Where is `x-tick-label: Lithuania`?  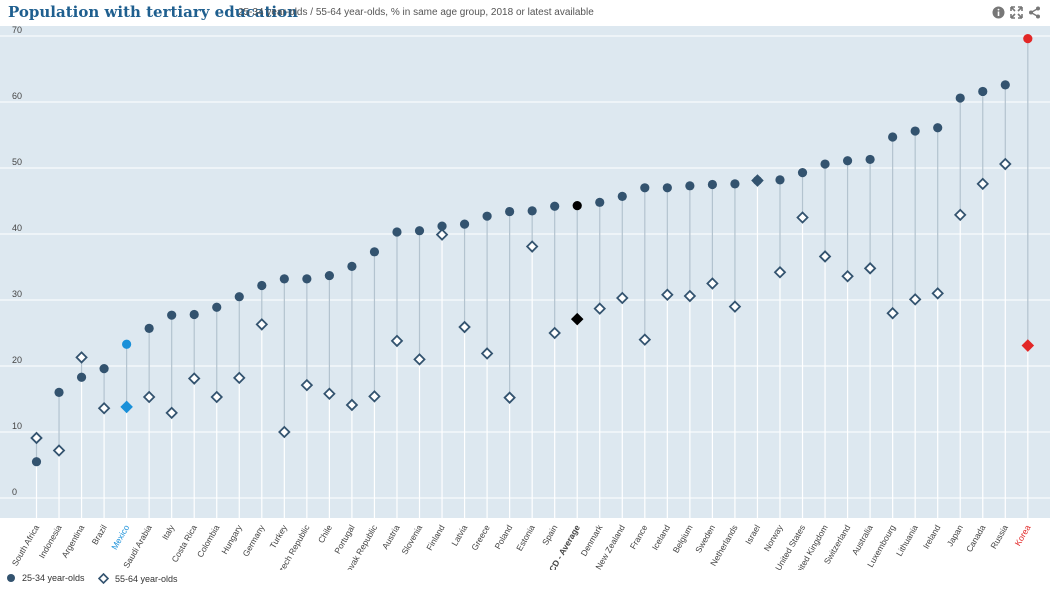 x-tick-label: Lithuania is located at coordinates (907, 540).